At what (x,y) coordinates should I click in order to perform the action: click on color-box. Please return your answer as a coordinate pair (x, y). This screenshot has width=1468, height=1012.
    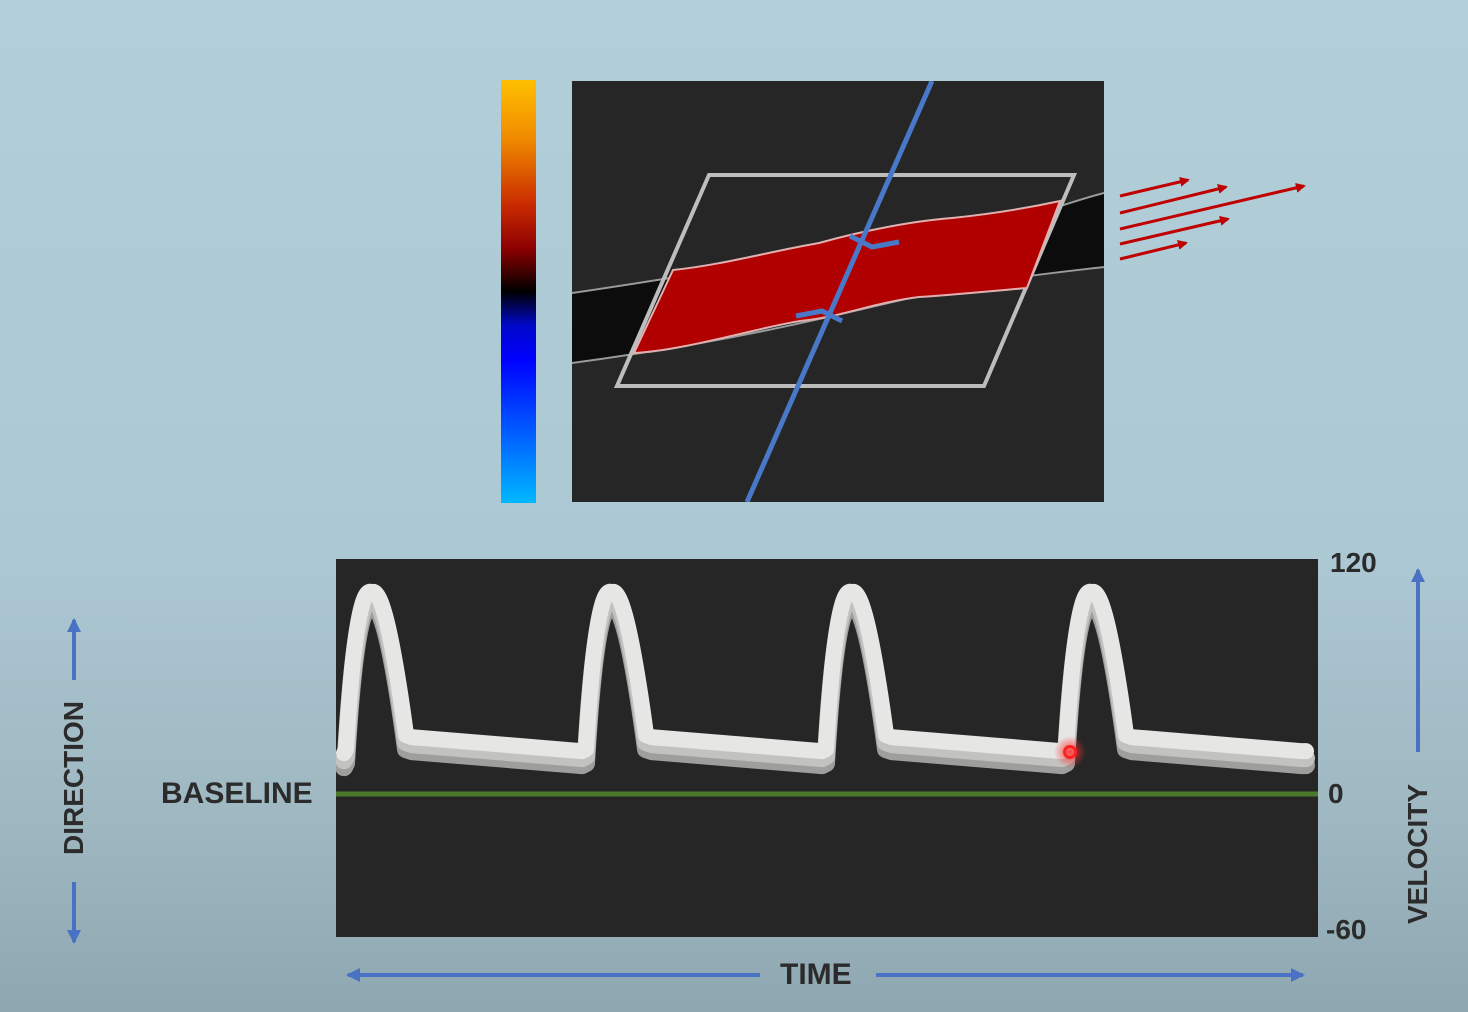
    Looking at the image, I should click on (845, 280).